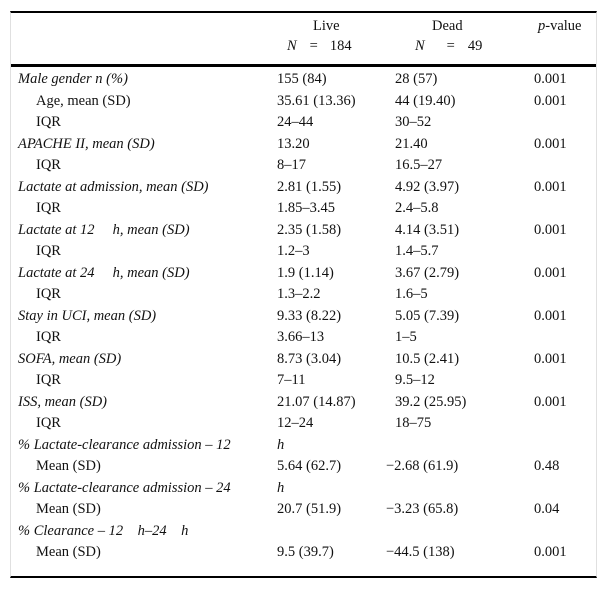 This screenshot has height=593, width=607. Describe the element at coordinates (416, 79) in the screenshot. I see `dead-value: 28 (57)` at that location.